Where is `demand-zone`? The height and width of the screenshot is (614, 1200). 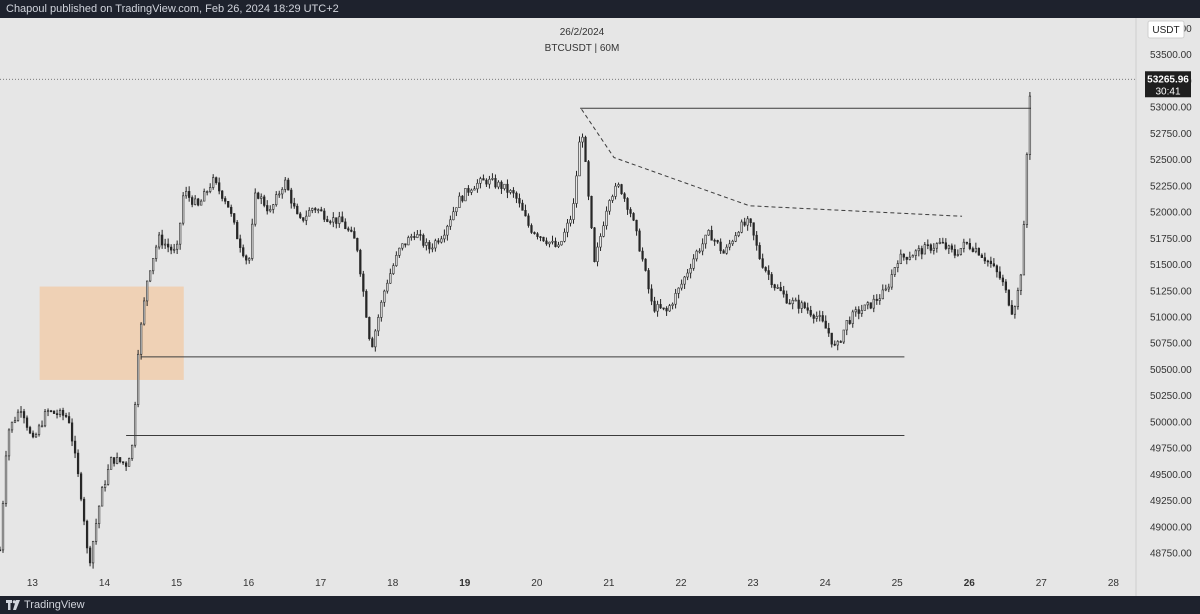 demand-zone is located at coordinates (111, 333).